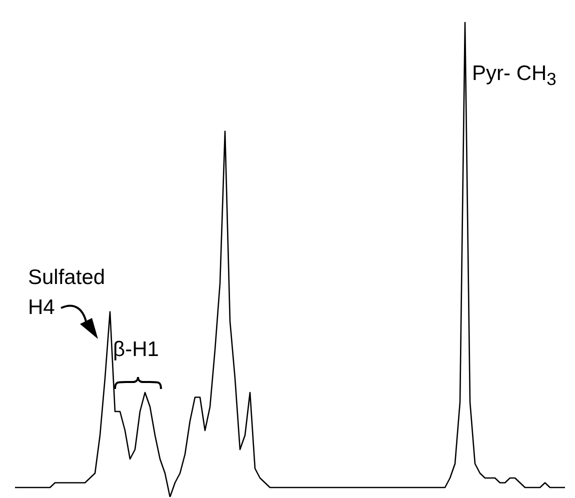 Image resolution: width=575 pixels, height=498 pixels. Describe the element at coordinates (136, 350) in the screenshot. I see `annotation: β-H1` at that location.